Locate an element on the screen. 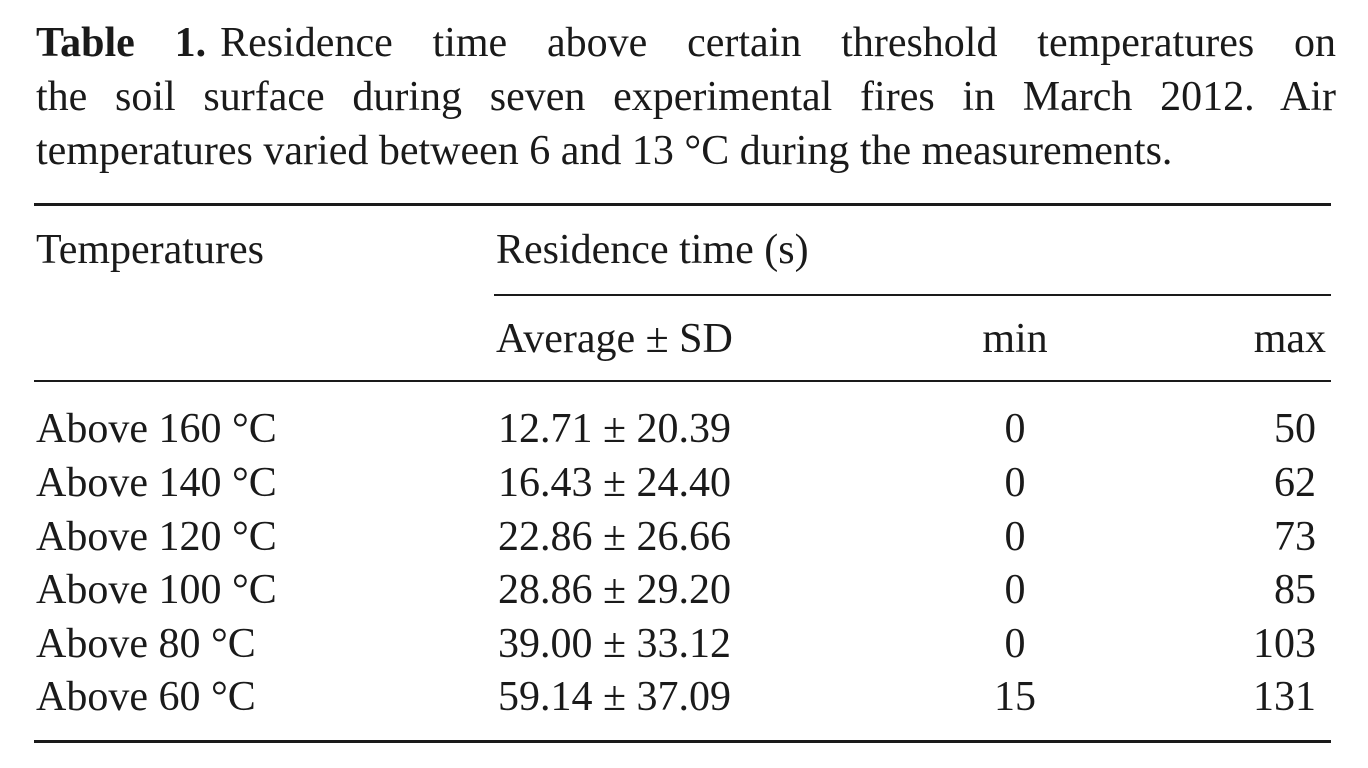 Image resolution: width=1368 pixels, height=768 pixels. row-min: 15 is located at coordinates (1015, 697).